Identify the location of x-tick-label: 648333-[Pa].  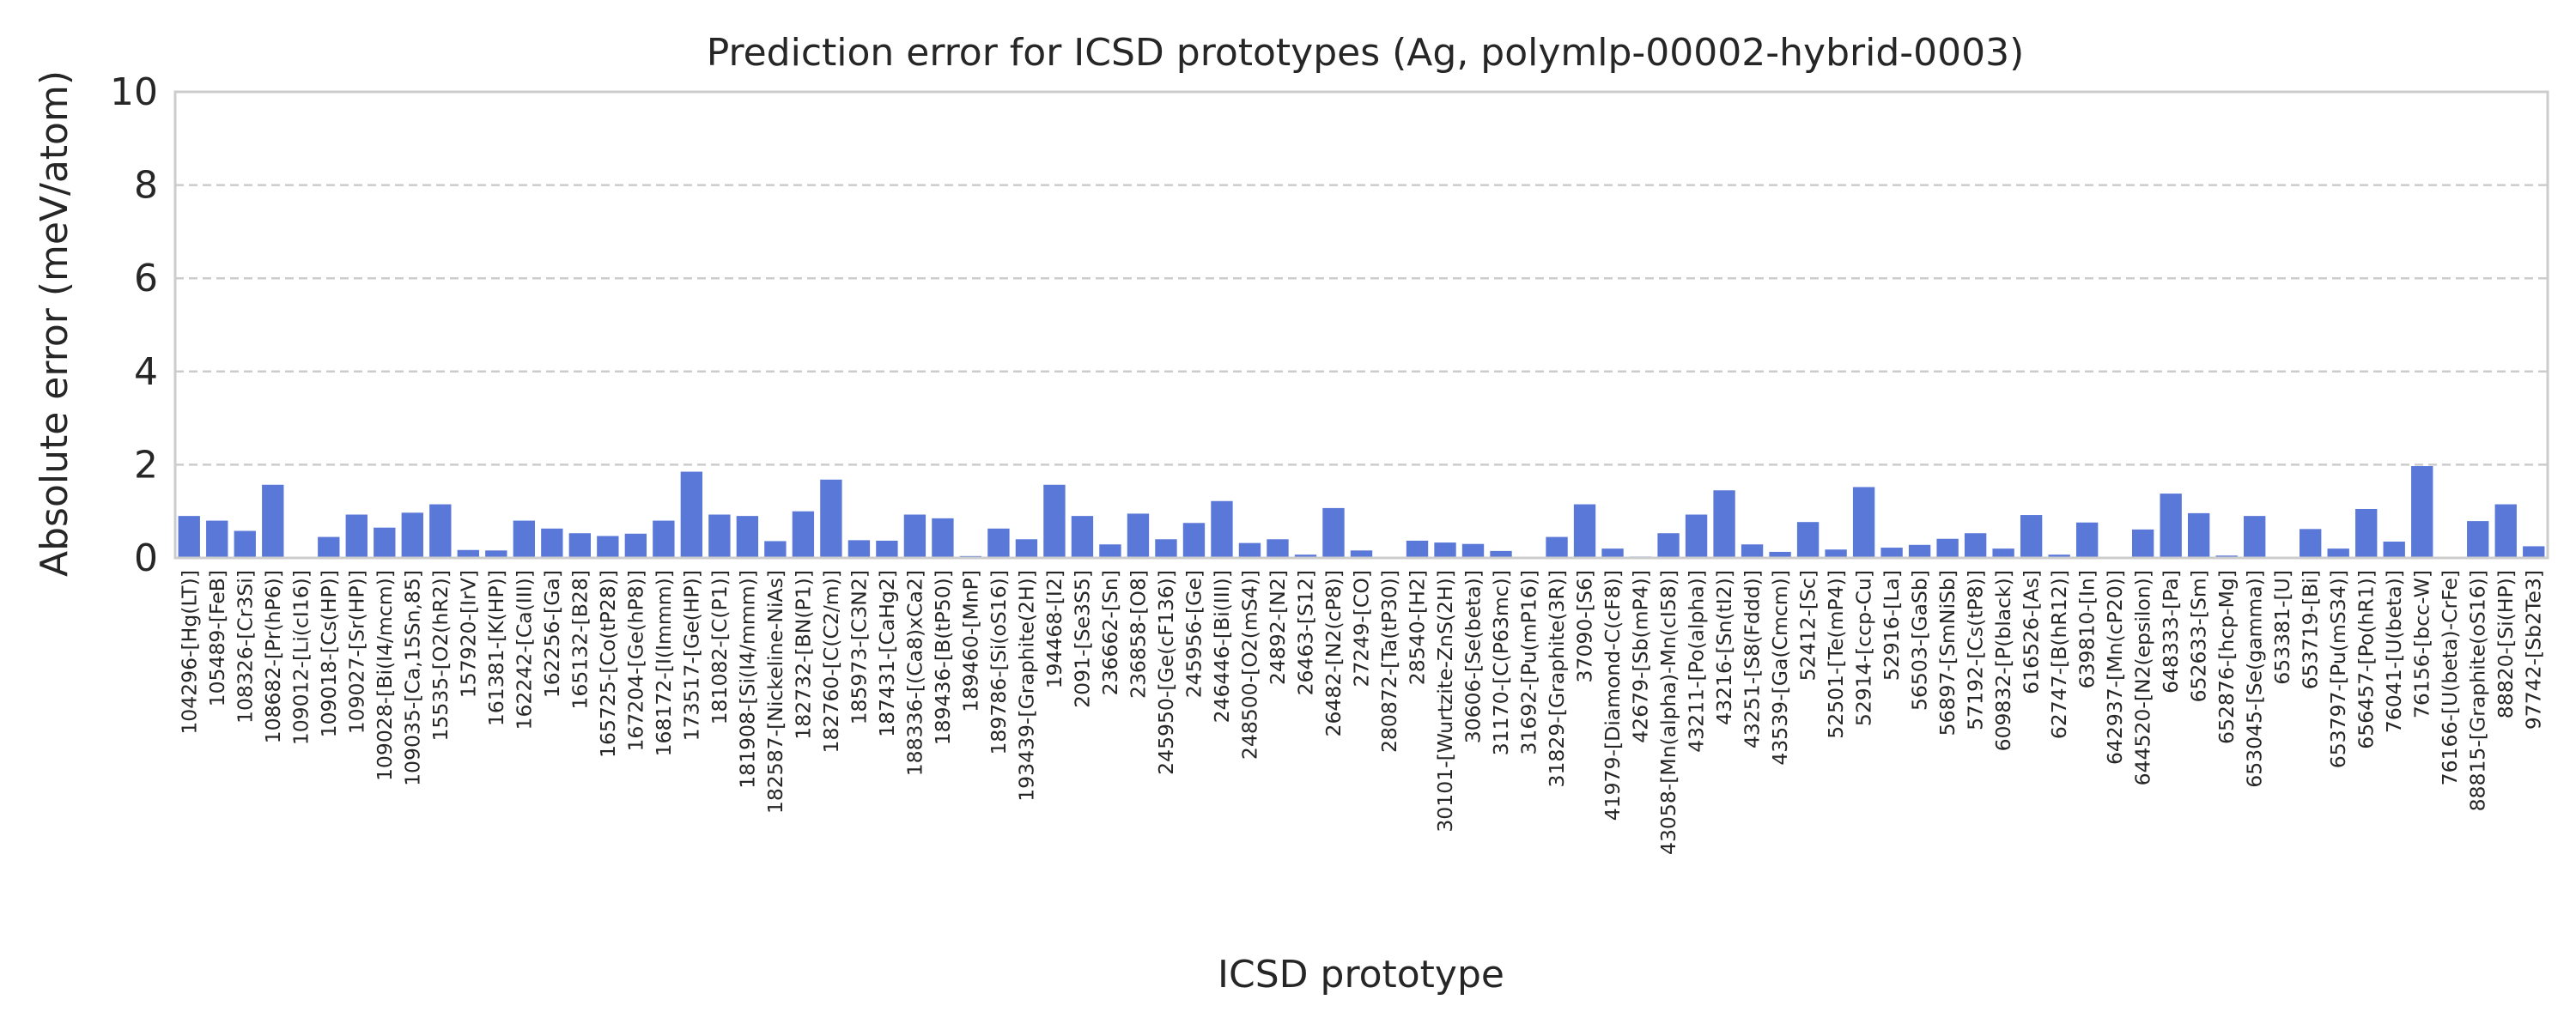
(2171, 632).